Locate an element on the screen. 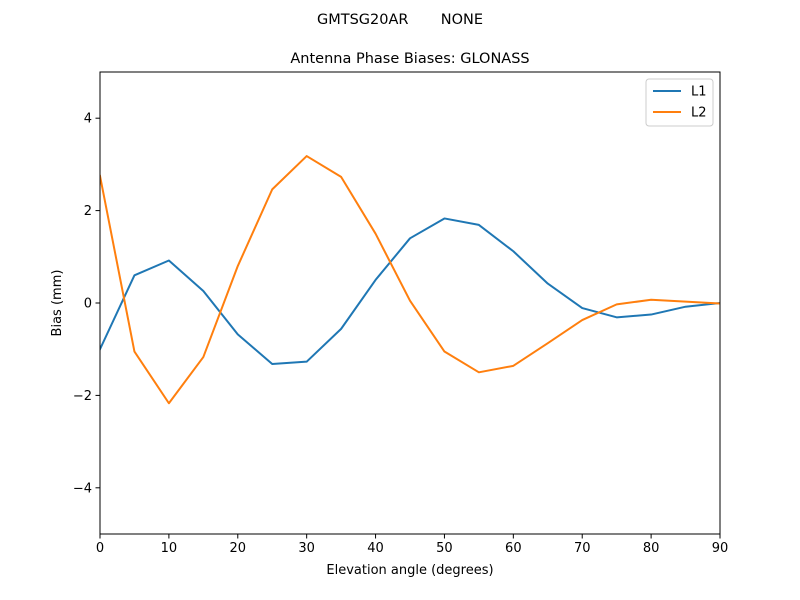  figure-suptitle: GMTSG20AR NONE is located at coordinates (400, 20).